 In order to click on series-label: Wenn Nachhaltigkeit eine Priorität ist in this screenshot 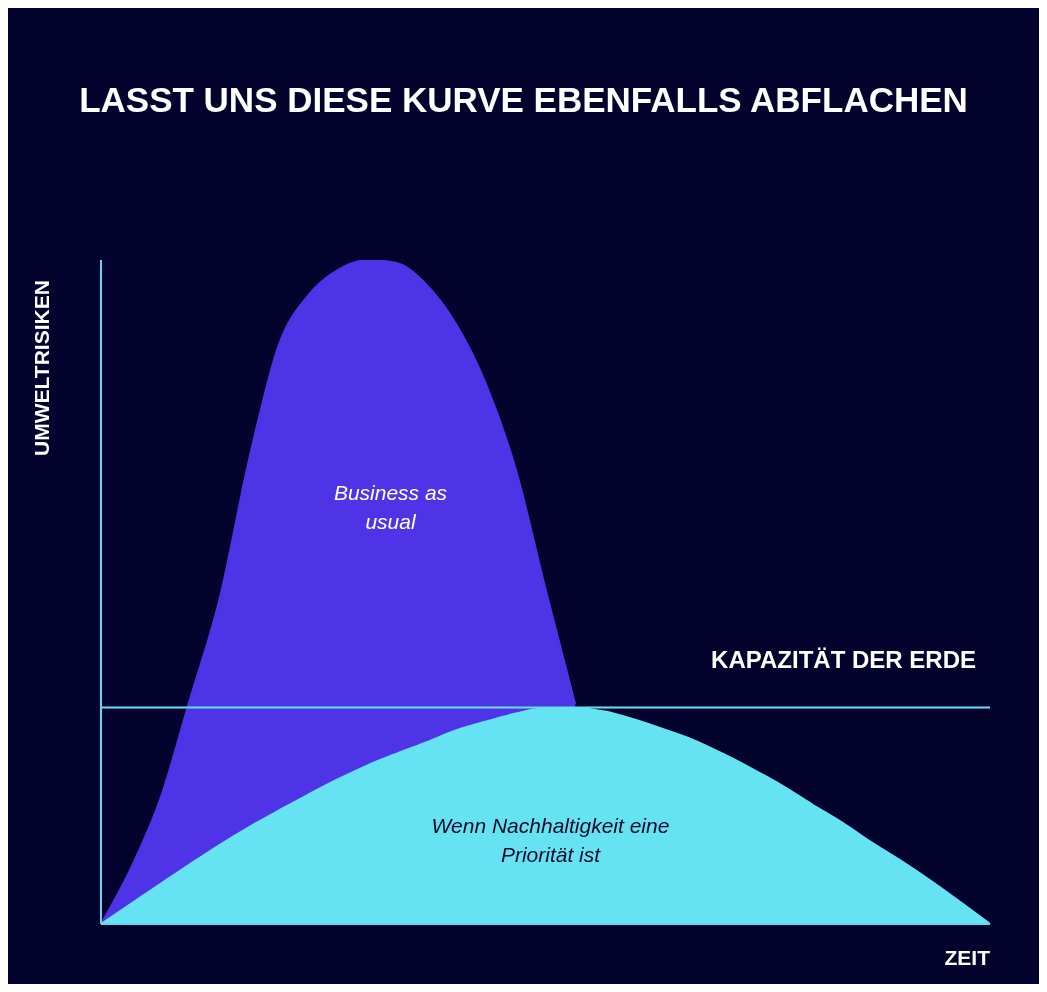, I will do `click(550, 840)`.